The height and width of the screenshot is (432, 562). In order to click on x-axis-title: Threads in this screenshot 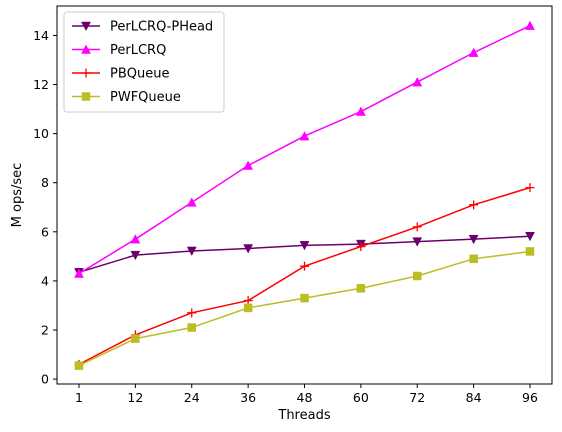, I will do `click(303, 415)`.